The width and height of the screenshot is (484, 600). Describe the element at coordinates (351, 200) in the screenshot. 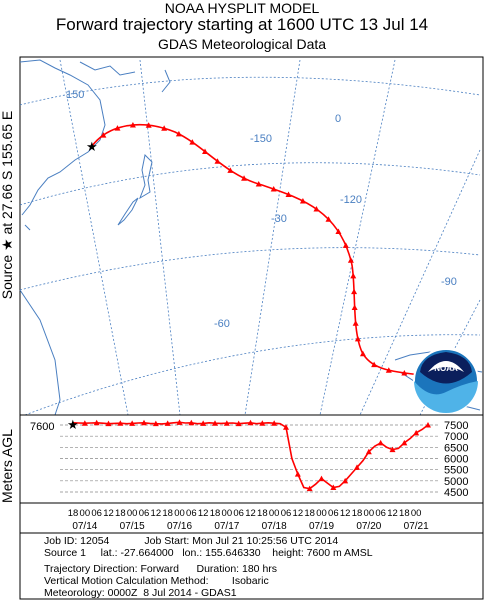

I see `meridian-label: -120` at that location.